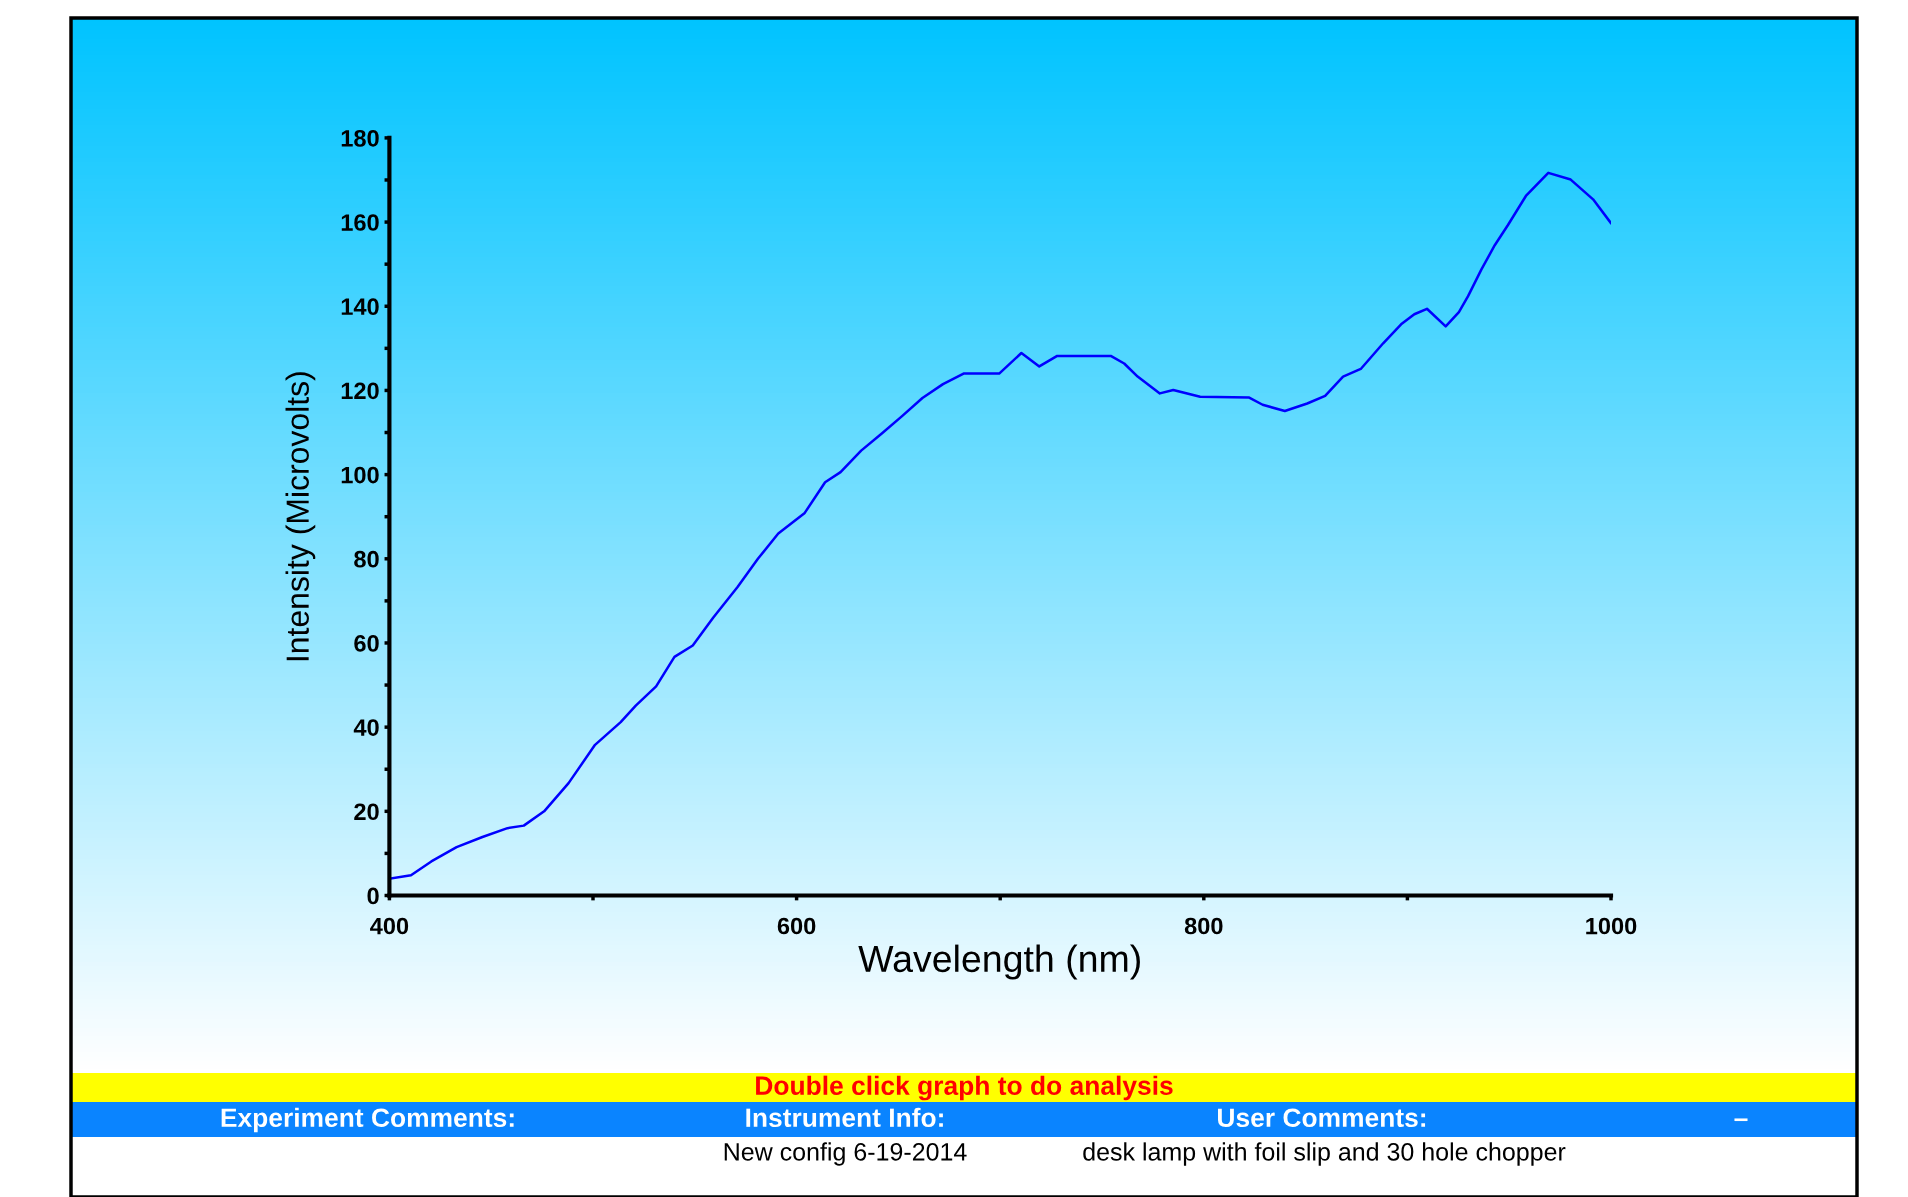 The height and width of the screenshot is (1197, 1908). Describe the element at coordinates (300, 516) in the screenshot. I see `y-axis-title: Intensity (Microvolts)` at that location.